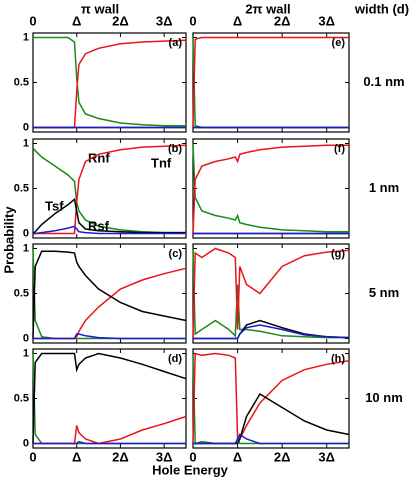 Image resolution: width=416 pixels, height=483 pixels. What do you see at coordinates (161, 162) in the screenshot?
I see `series-label: Tnf` at bounding box center [161, 162].